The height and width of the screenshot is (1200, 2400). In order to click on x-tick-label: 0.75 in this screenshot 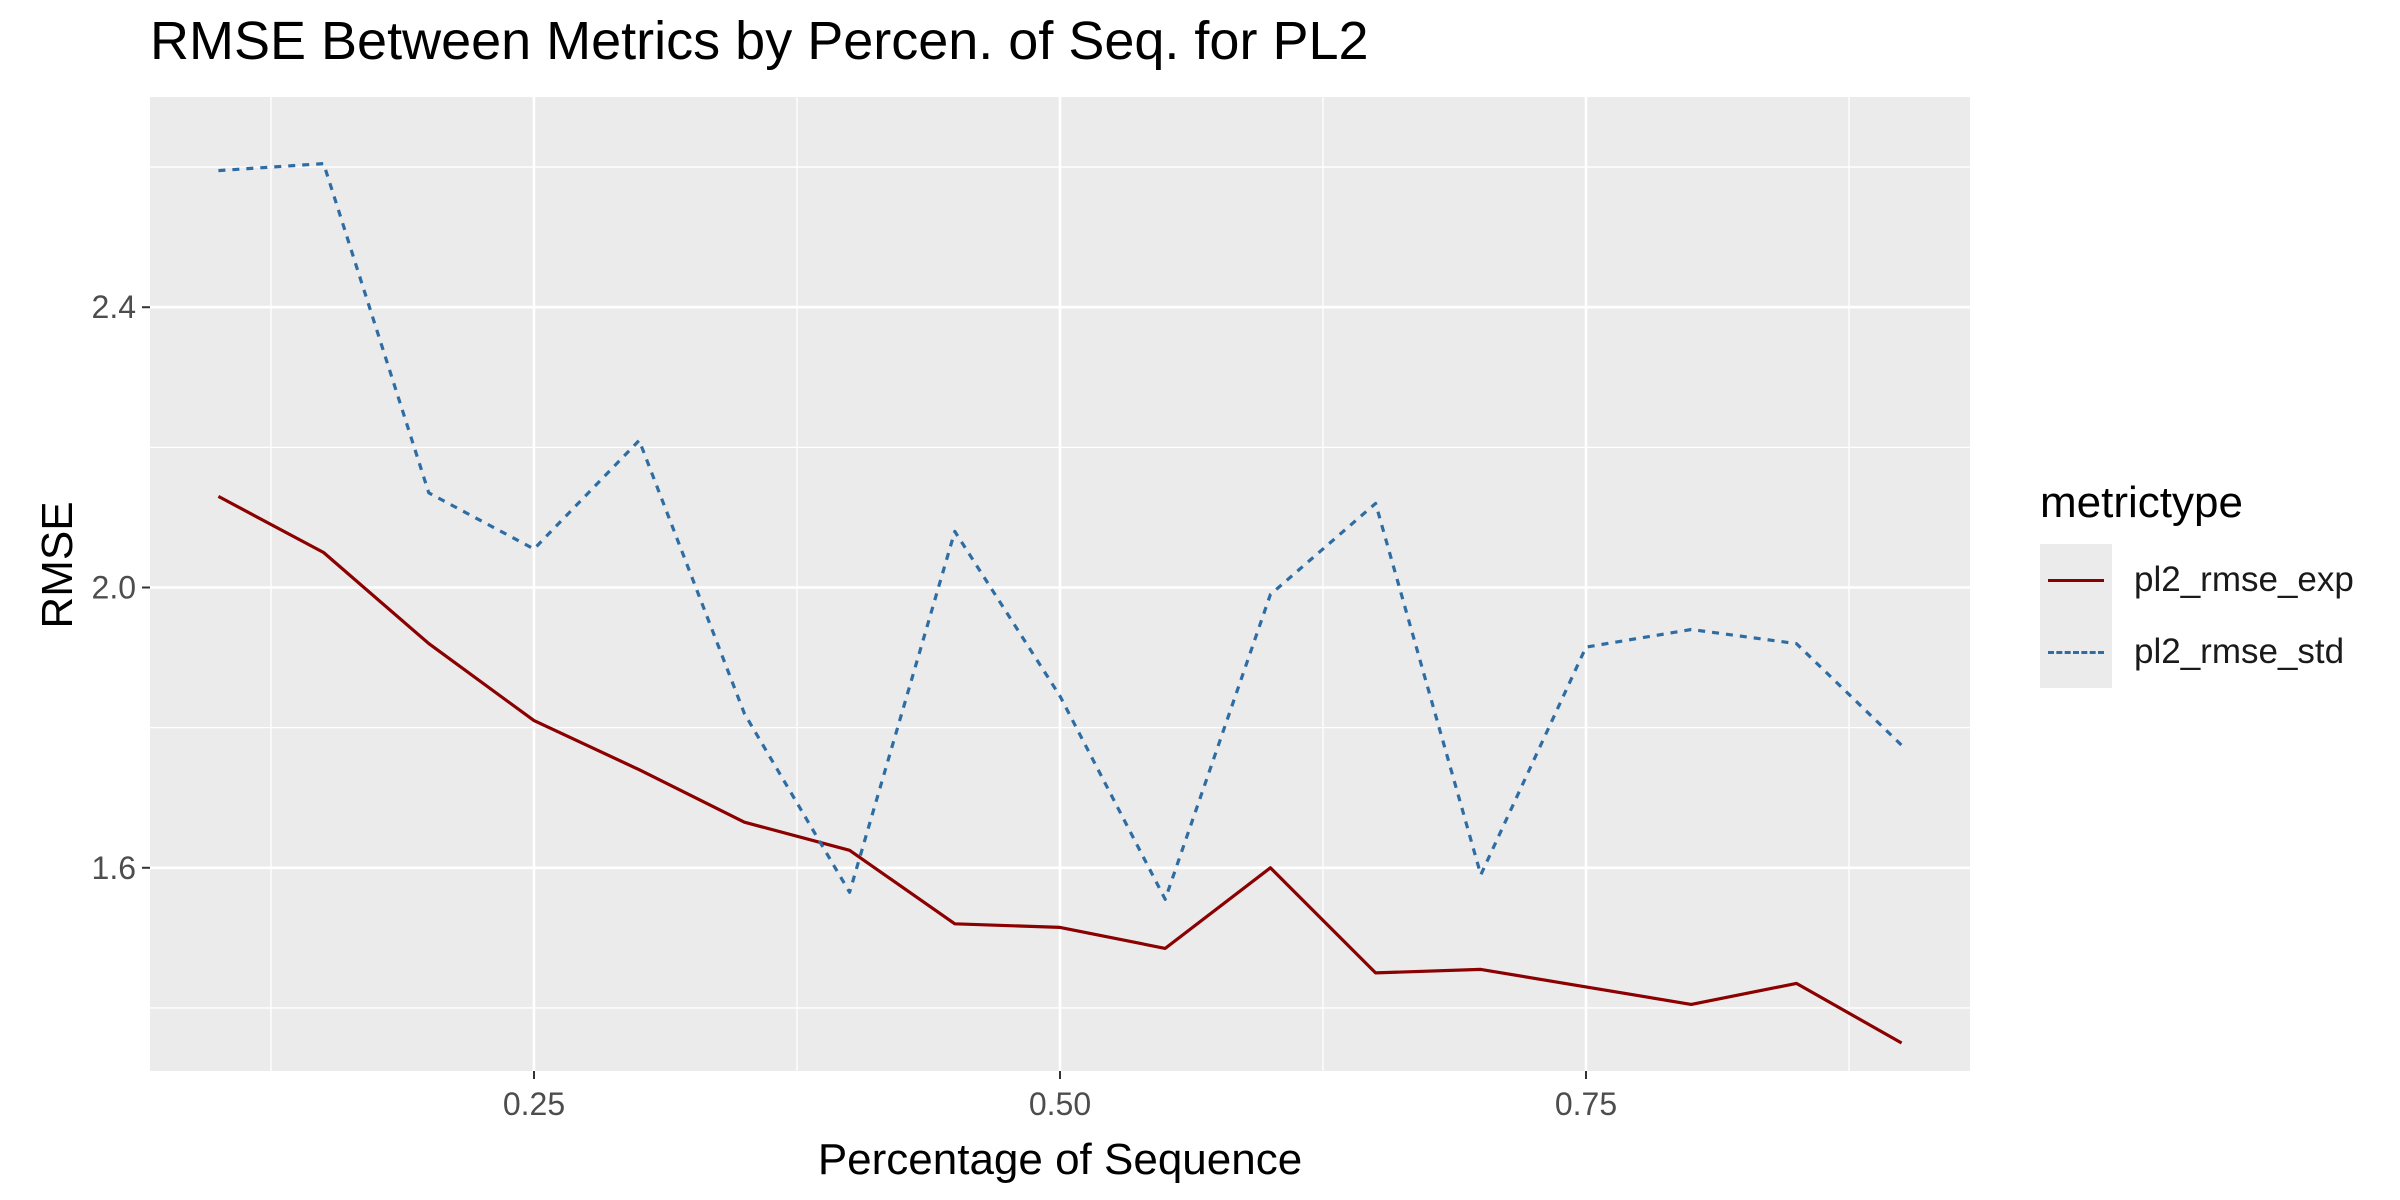, I will do `click(1586, 1104)`.